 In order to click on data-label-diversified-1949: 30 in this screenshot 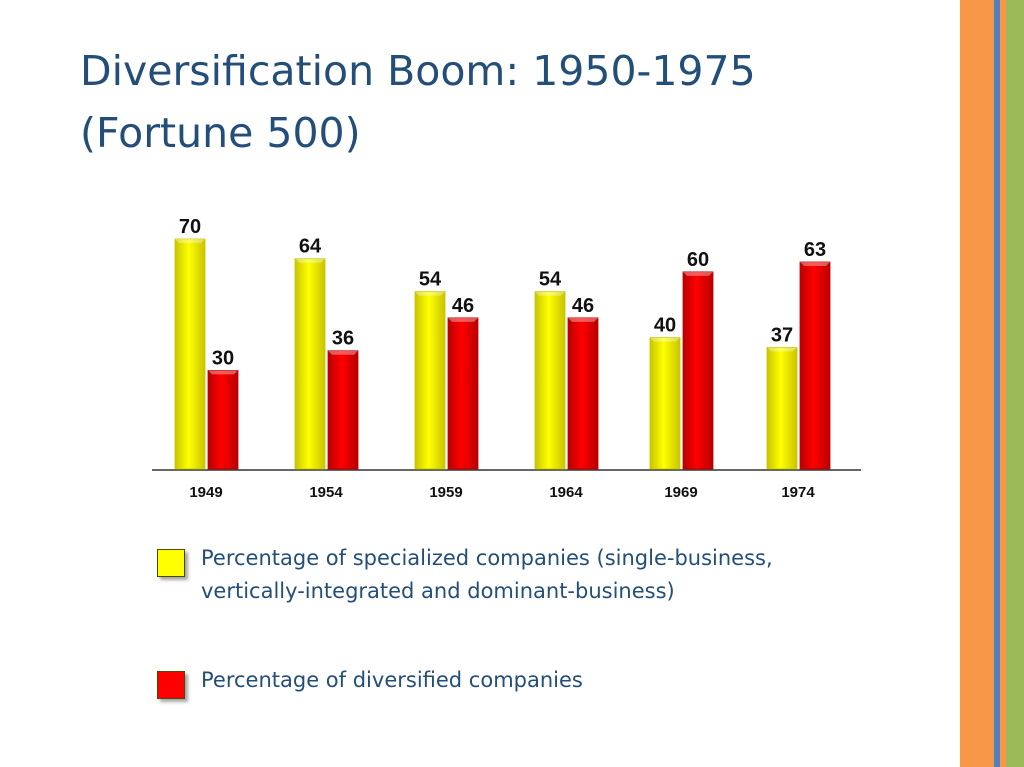, I will do `click(223, 358)`.